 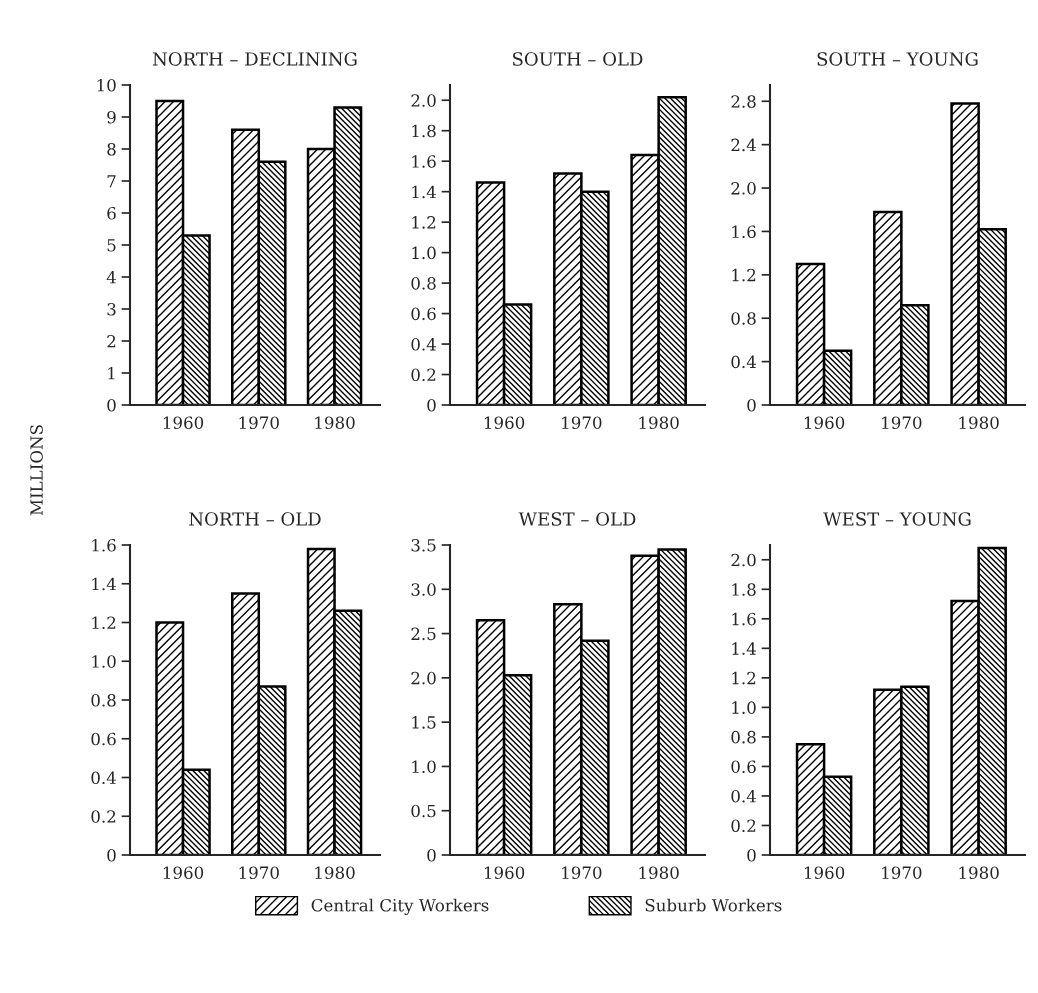 I want to click on chart-title: NORTH – OLD, so click(x=255, y=519).